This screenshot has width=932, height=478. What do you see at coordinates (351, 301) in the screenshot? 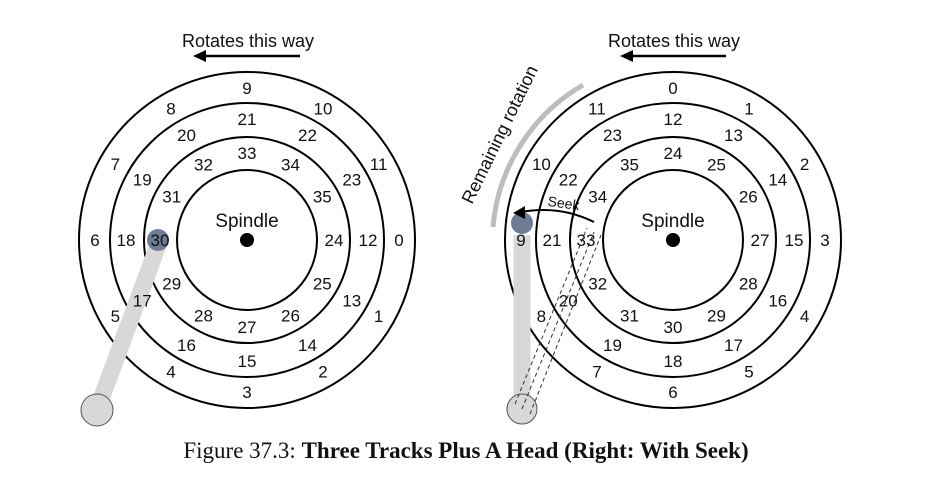
I see `left-middle-sector-1: 13` at bounding box center [351, 301].